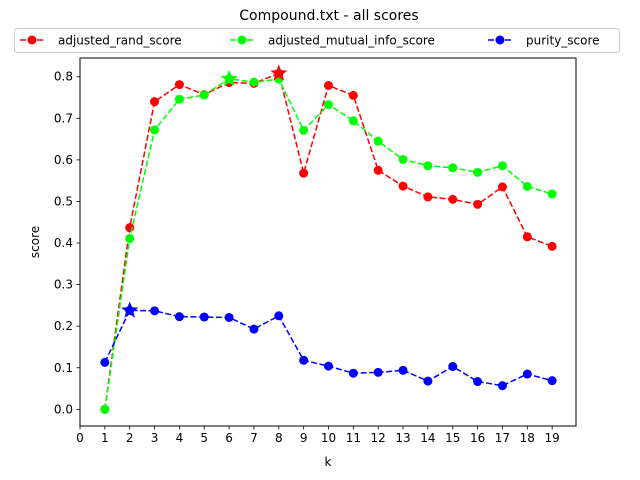 This screenshot has width=640, height=480. What do you see at coordinates (402, 438) in the screenshot?
I see `x-tick-label: 13` at bounding box center [402, 438].